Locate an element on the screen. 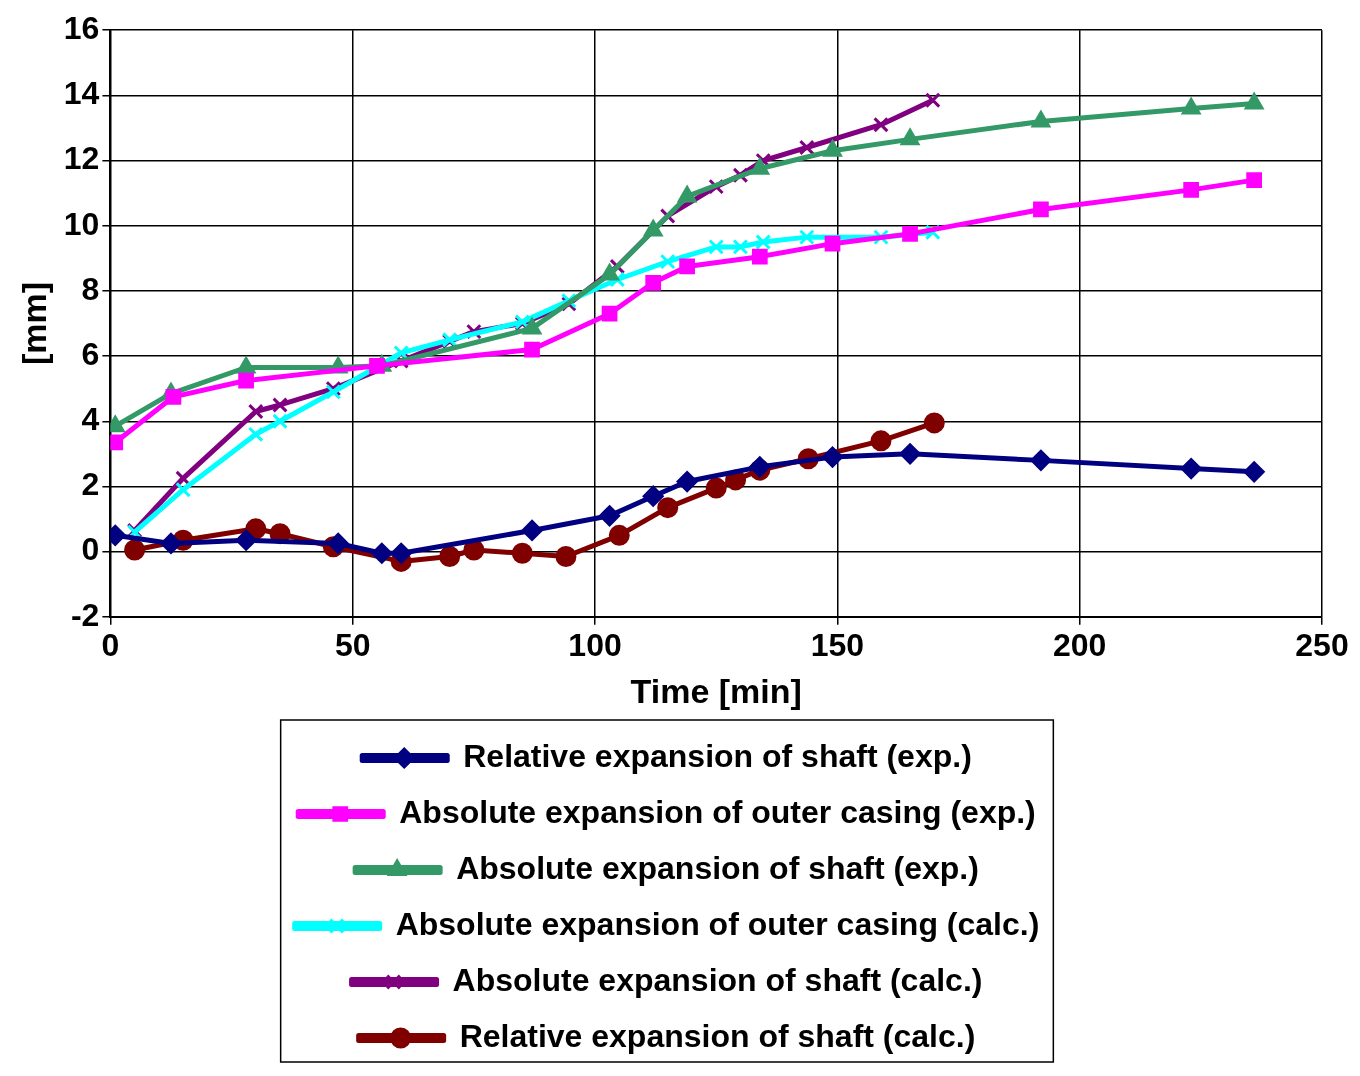  legend-label: Absolute expansion of outer casing (calc.) is located at coordinates (717, 923).